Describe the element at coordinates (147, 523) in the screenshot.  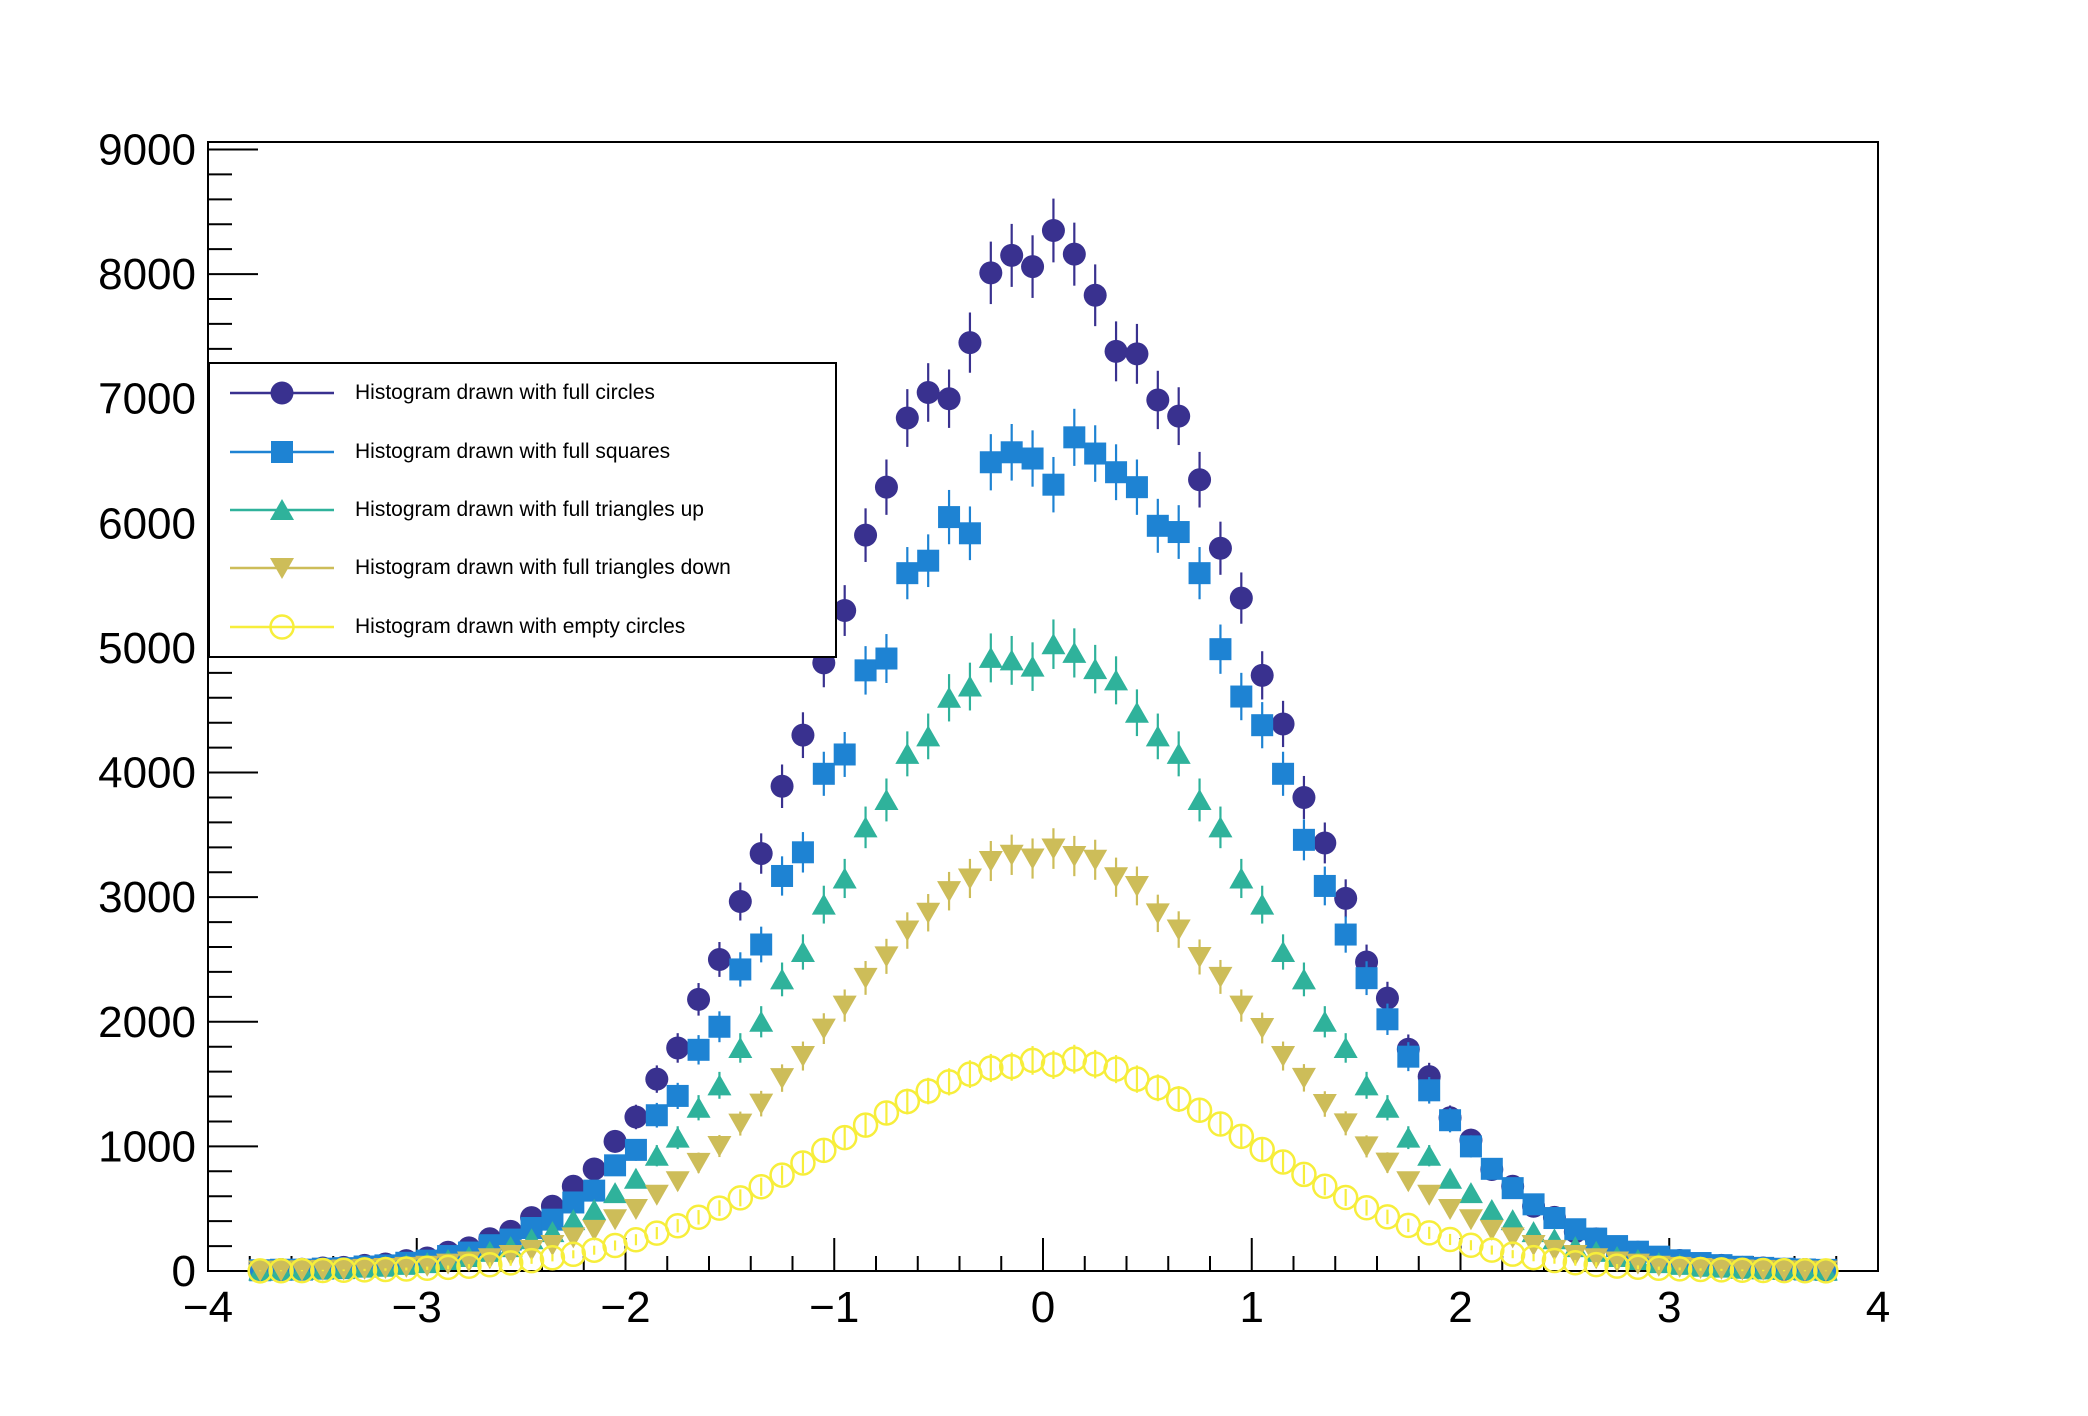
I see `svg-text: 6000` at that location.